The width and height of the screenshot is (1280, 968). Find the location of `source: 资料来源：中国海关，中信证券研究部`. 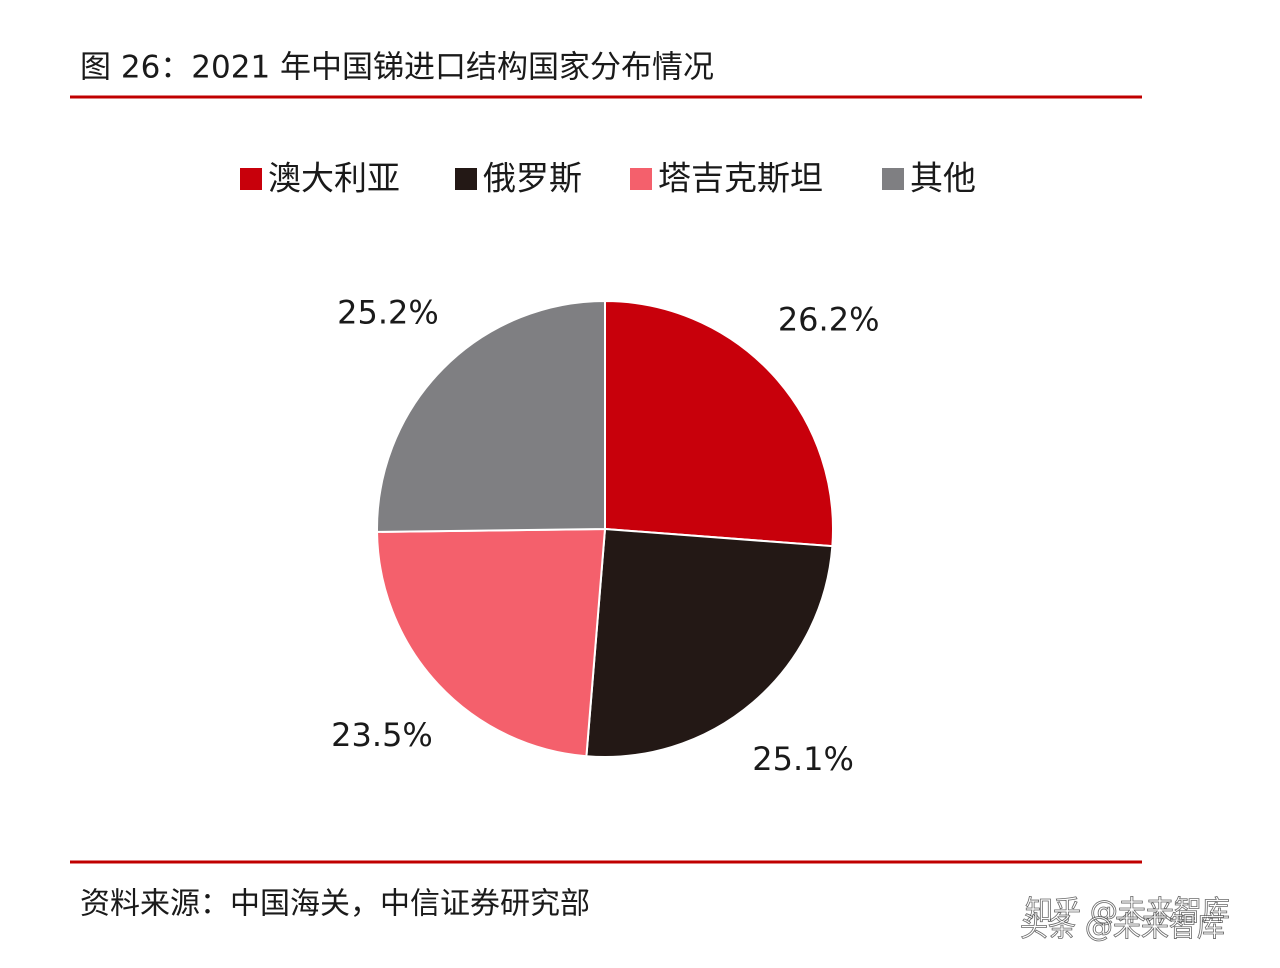

source: 资料来源：中国海关，中信证券研究部 is located at coordinates (335, 904).